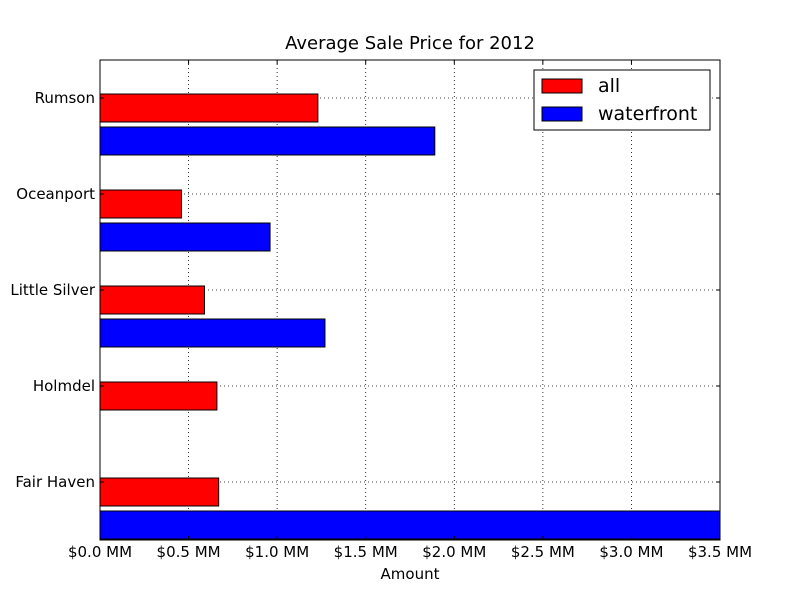  What do you see at coordinates (562, 86) in the screenshot?
I see `legend-swatch-all` at bounding box center [562, 86].